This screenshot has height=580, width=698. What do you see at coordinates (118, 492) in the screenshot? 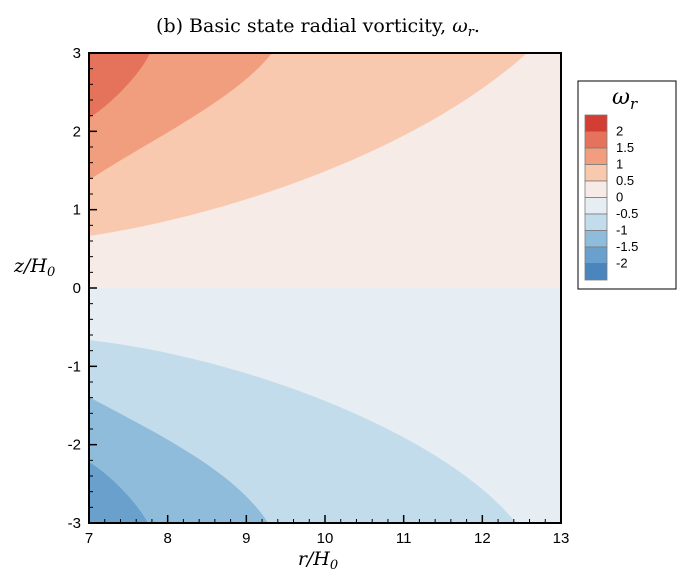
I see `contour-region-omega-lt-neg1.5` at bounding box center [118, 492].